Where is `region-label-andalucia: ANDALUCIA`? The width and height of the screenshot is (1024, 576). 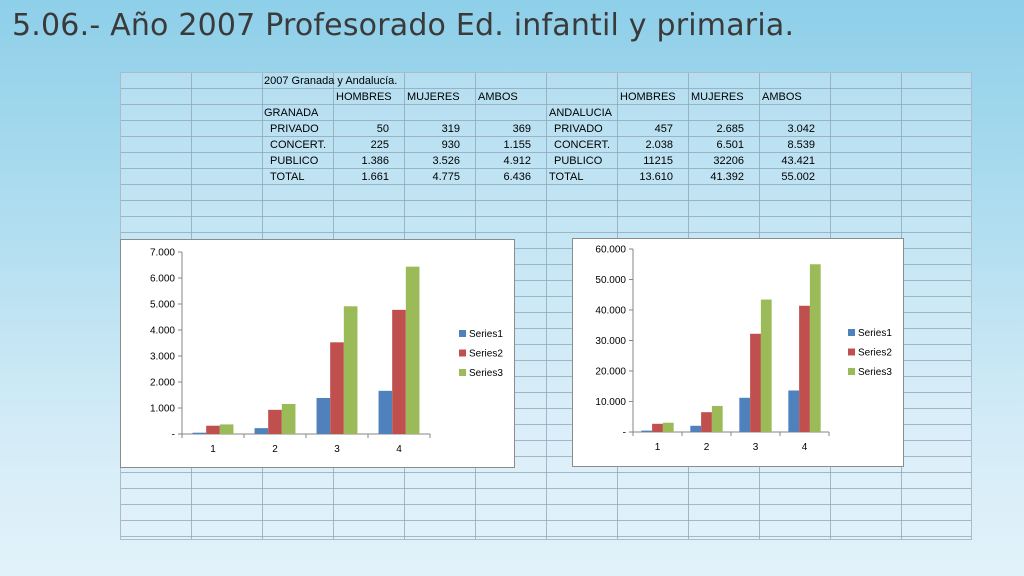 region-label-andalucia: ANDALUCIA is located at coordinates (580, 113).